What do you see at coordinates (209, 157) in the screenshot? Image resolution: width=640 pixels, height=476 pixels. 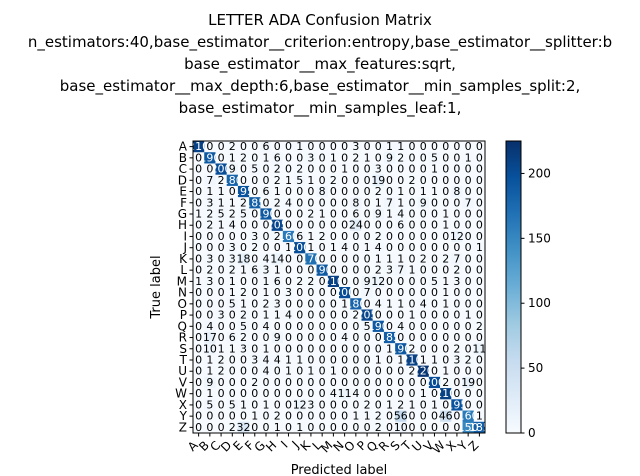 I see `cell-value: 190` at bounding box center [209, 157].